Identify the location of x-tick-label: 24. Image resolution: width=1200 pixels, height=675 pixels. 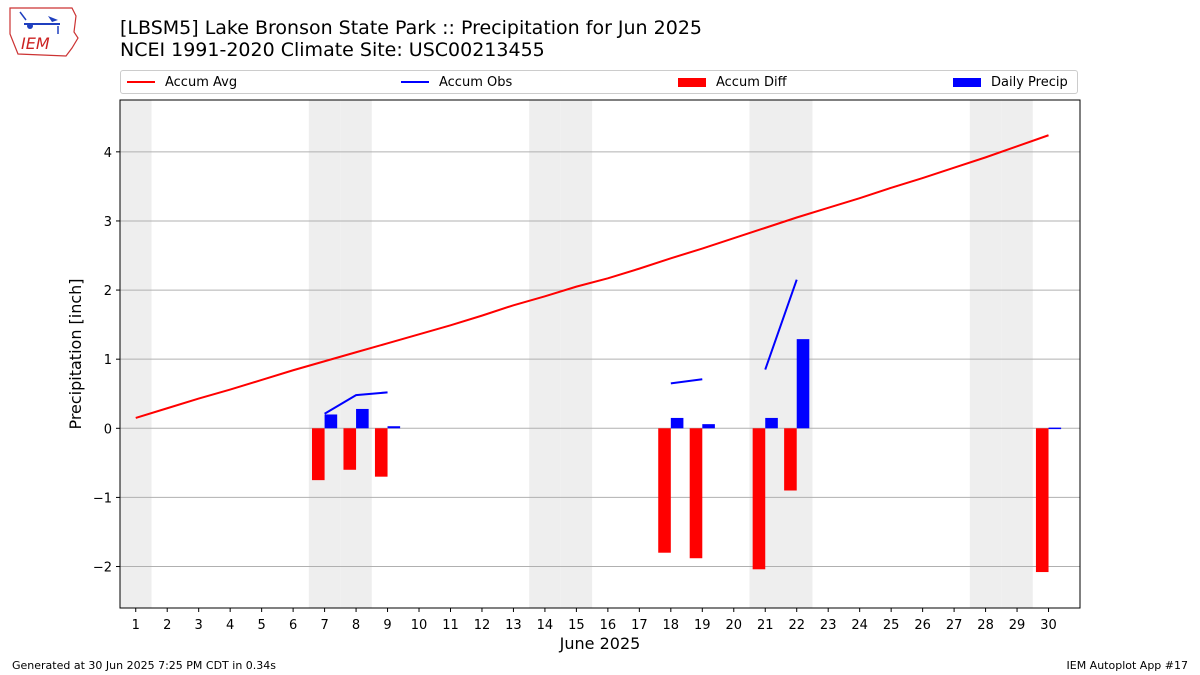
(859, 625).